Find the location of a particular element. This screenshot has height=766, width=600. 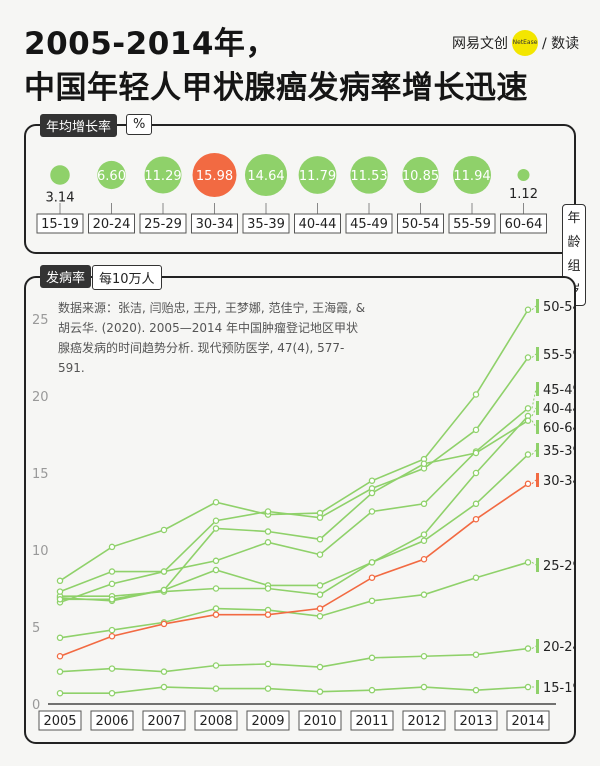

series-label-15-19: 15-19 is located at coordinates (558, 688).